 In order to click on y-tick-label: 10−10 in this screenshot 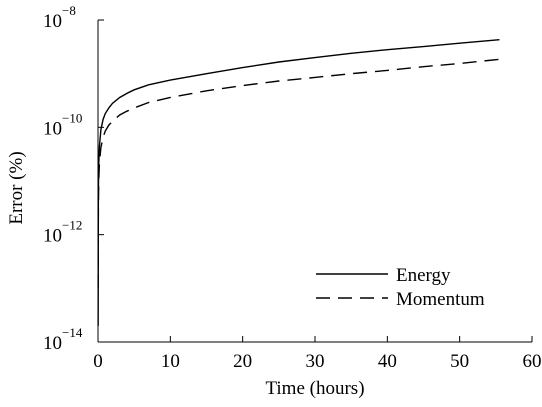, I will do `click(62, 124)`.